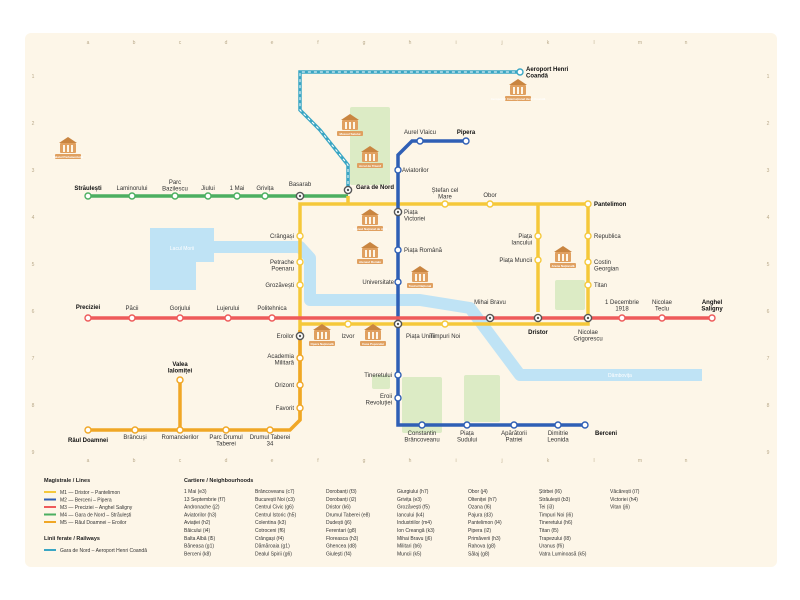  I want to click on station-mai1, so click(237, 196).